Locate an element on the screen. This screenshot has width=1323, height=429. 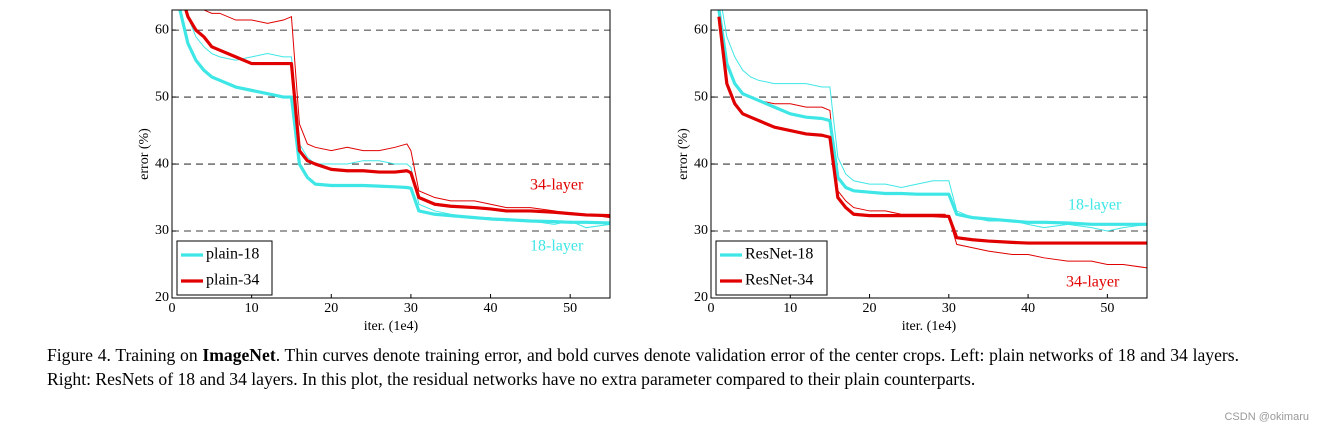
legend-label: plain-18 is located at coordinates (232, 254).